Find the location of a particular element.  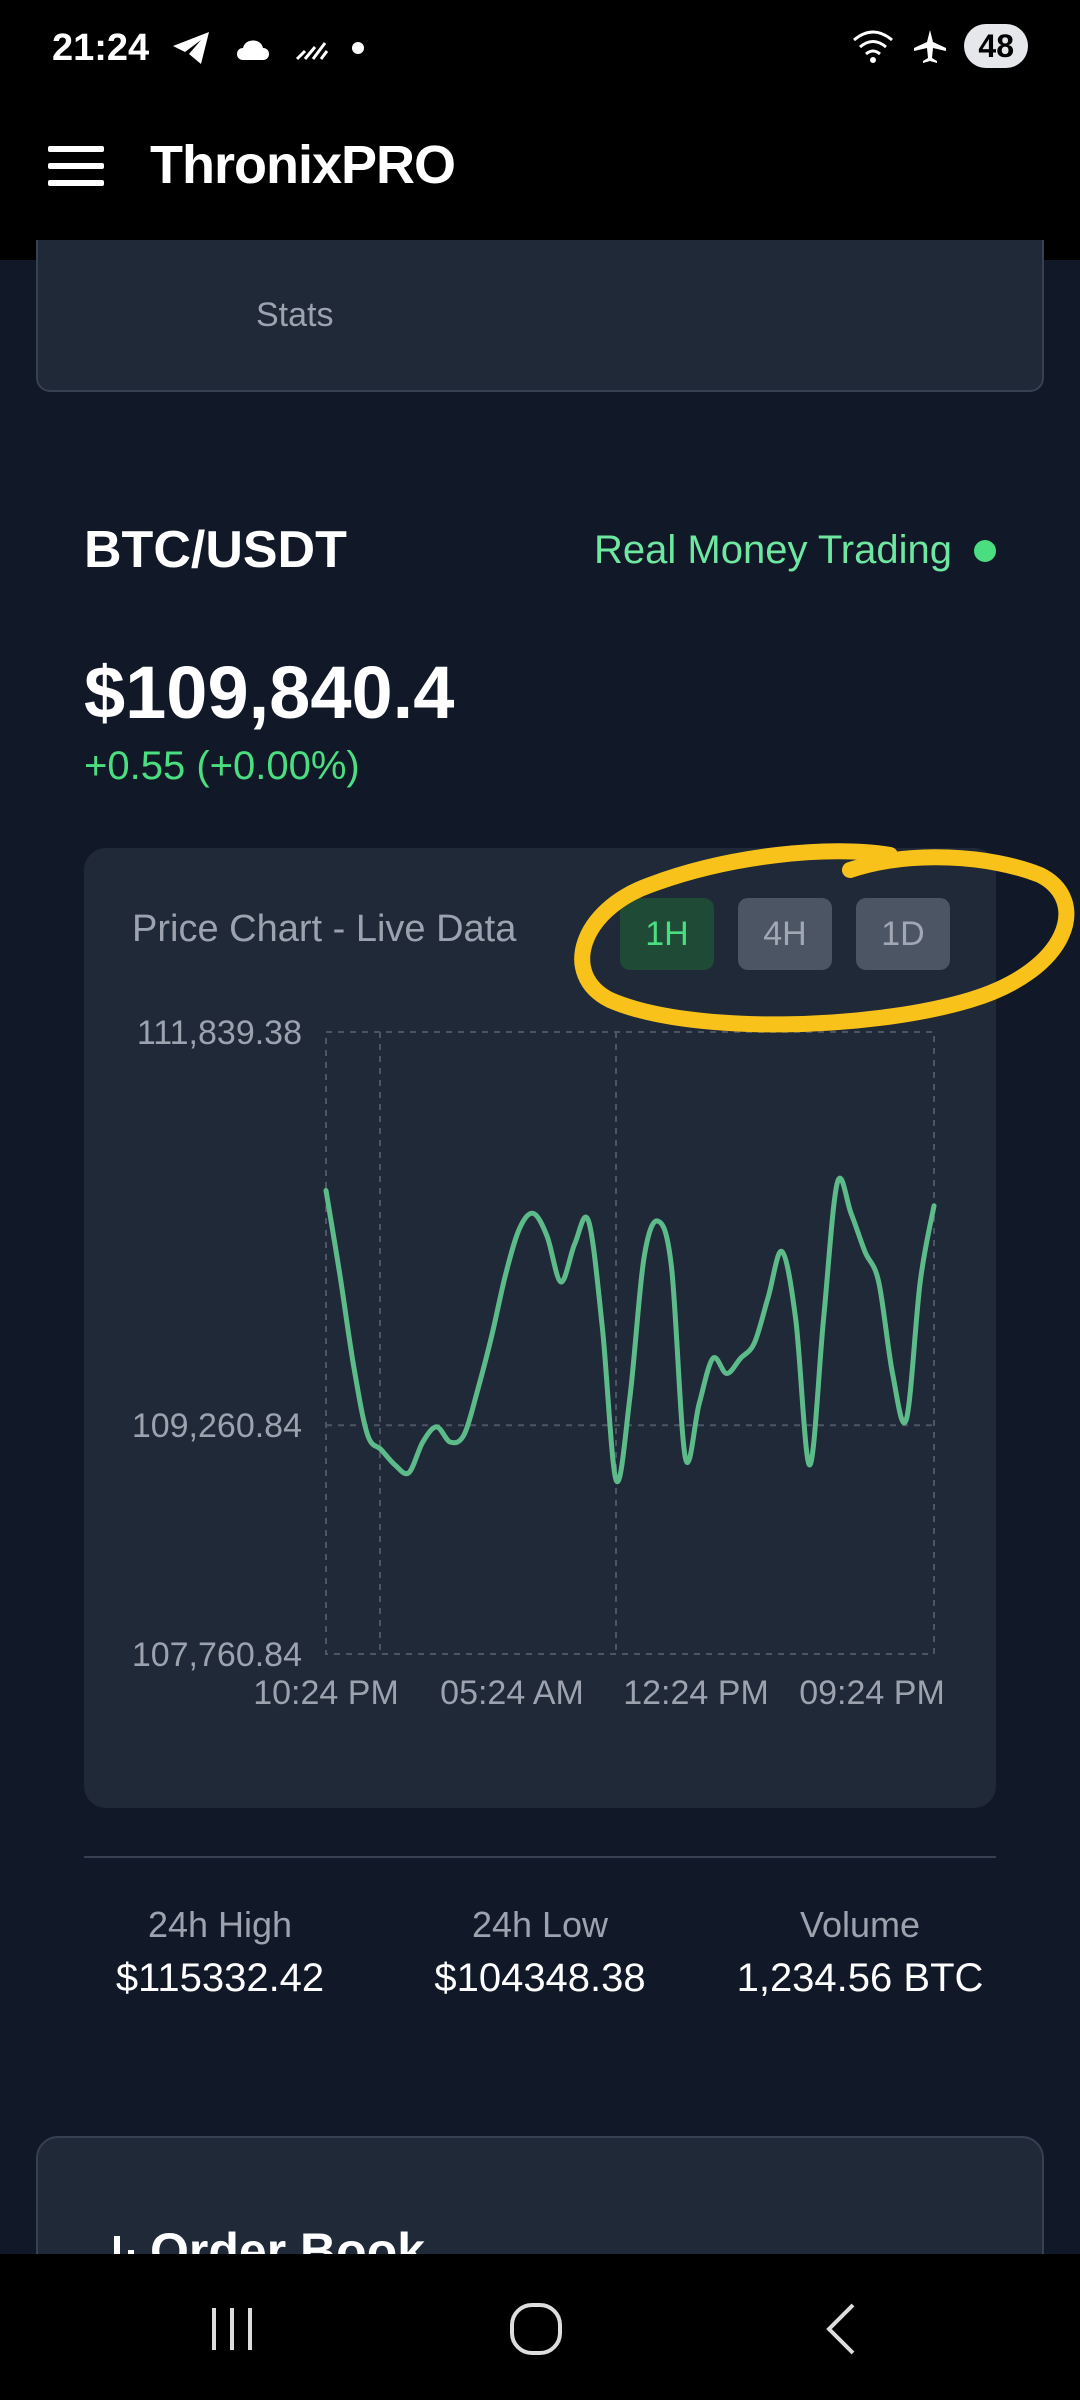

stat-label: 24h Low is located at coordinates (540, 1924).